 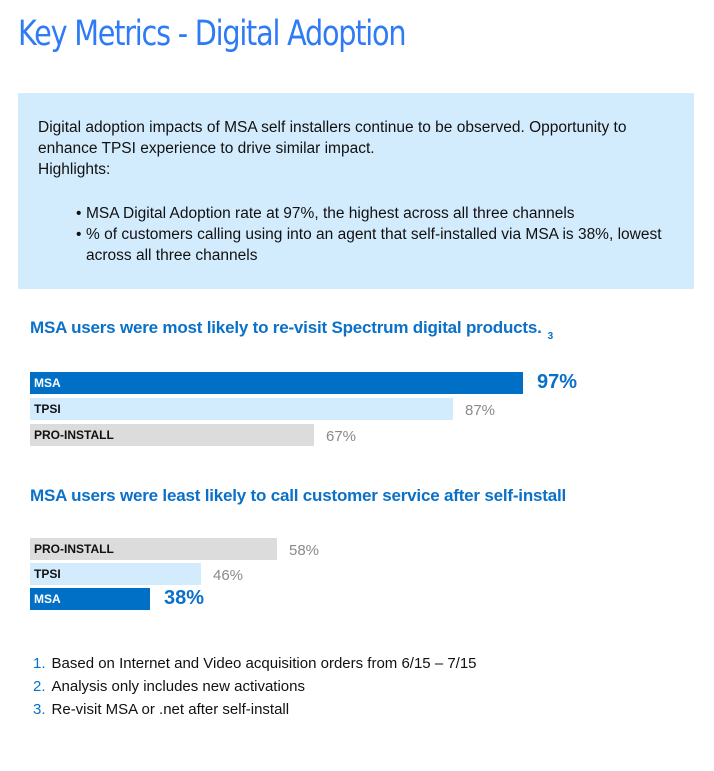 I want to click on data-label-pro-install: 67%, so click(x=341, y=436).